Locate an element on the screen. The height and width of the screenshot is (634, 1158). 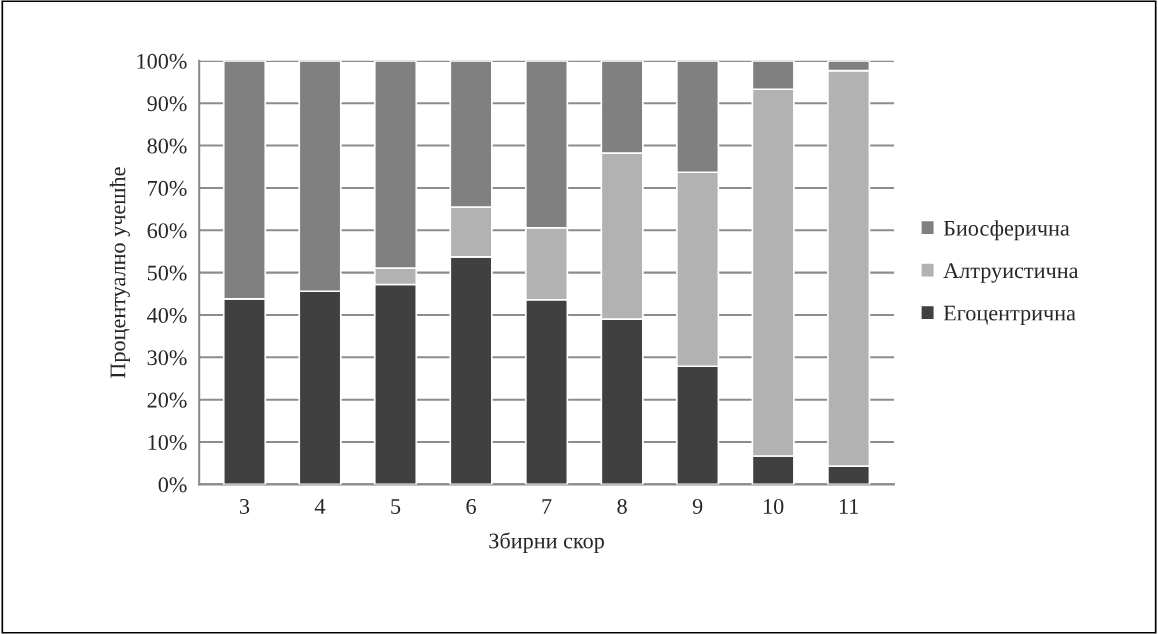
y-tick-label: 0% is located at coordinates (172, 485).